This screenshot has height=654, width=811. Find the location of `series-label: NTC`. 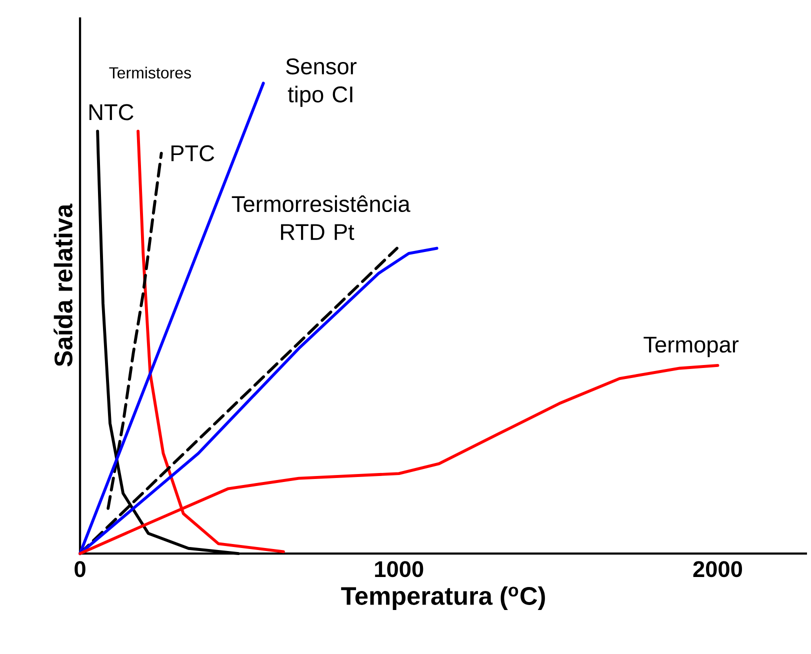

series-label: NTC is located at coordinates (111, 112).